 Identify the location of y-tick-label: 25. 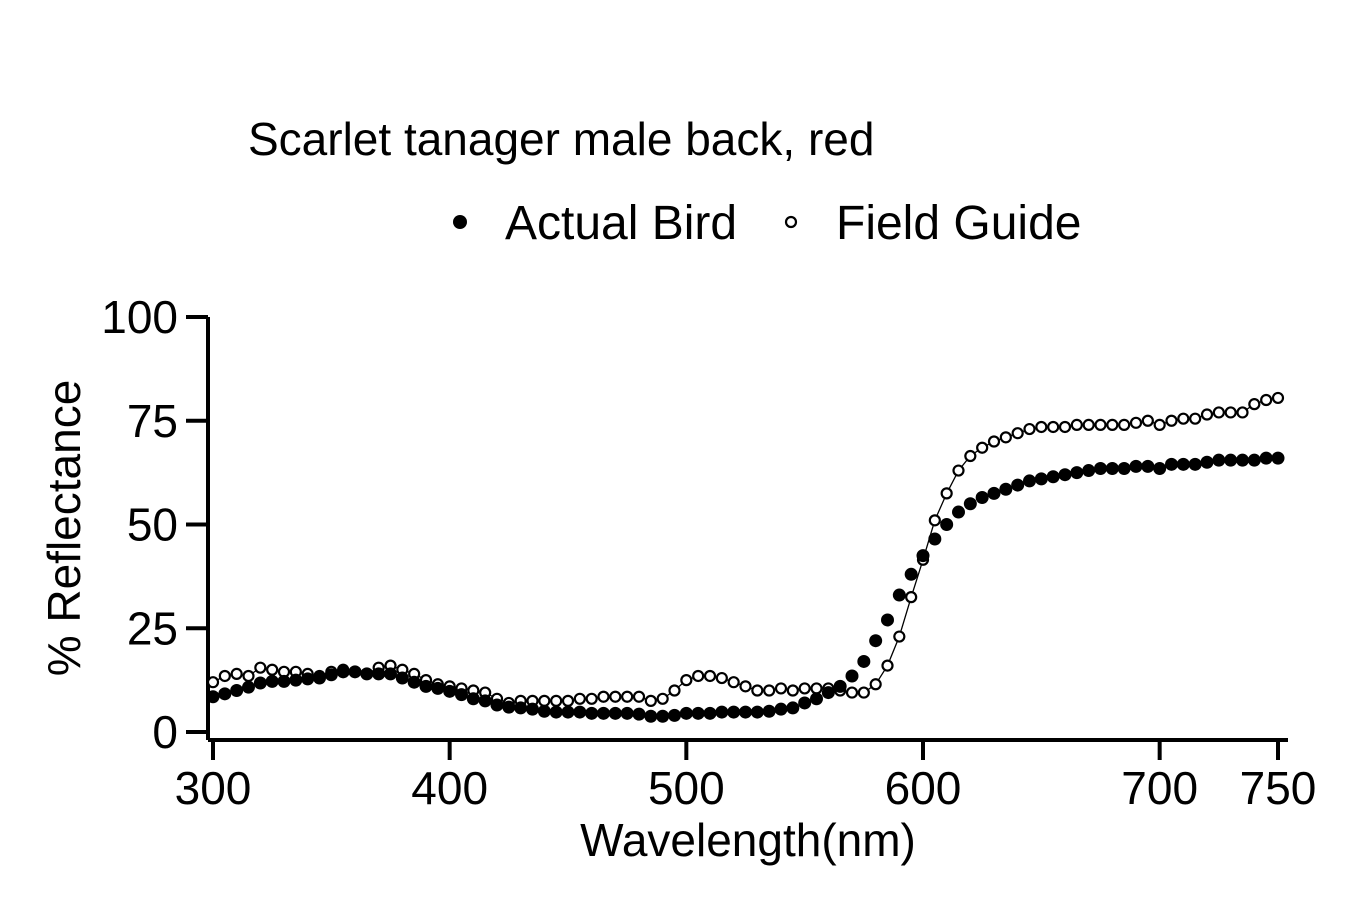
(152, 628).